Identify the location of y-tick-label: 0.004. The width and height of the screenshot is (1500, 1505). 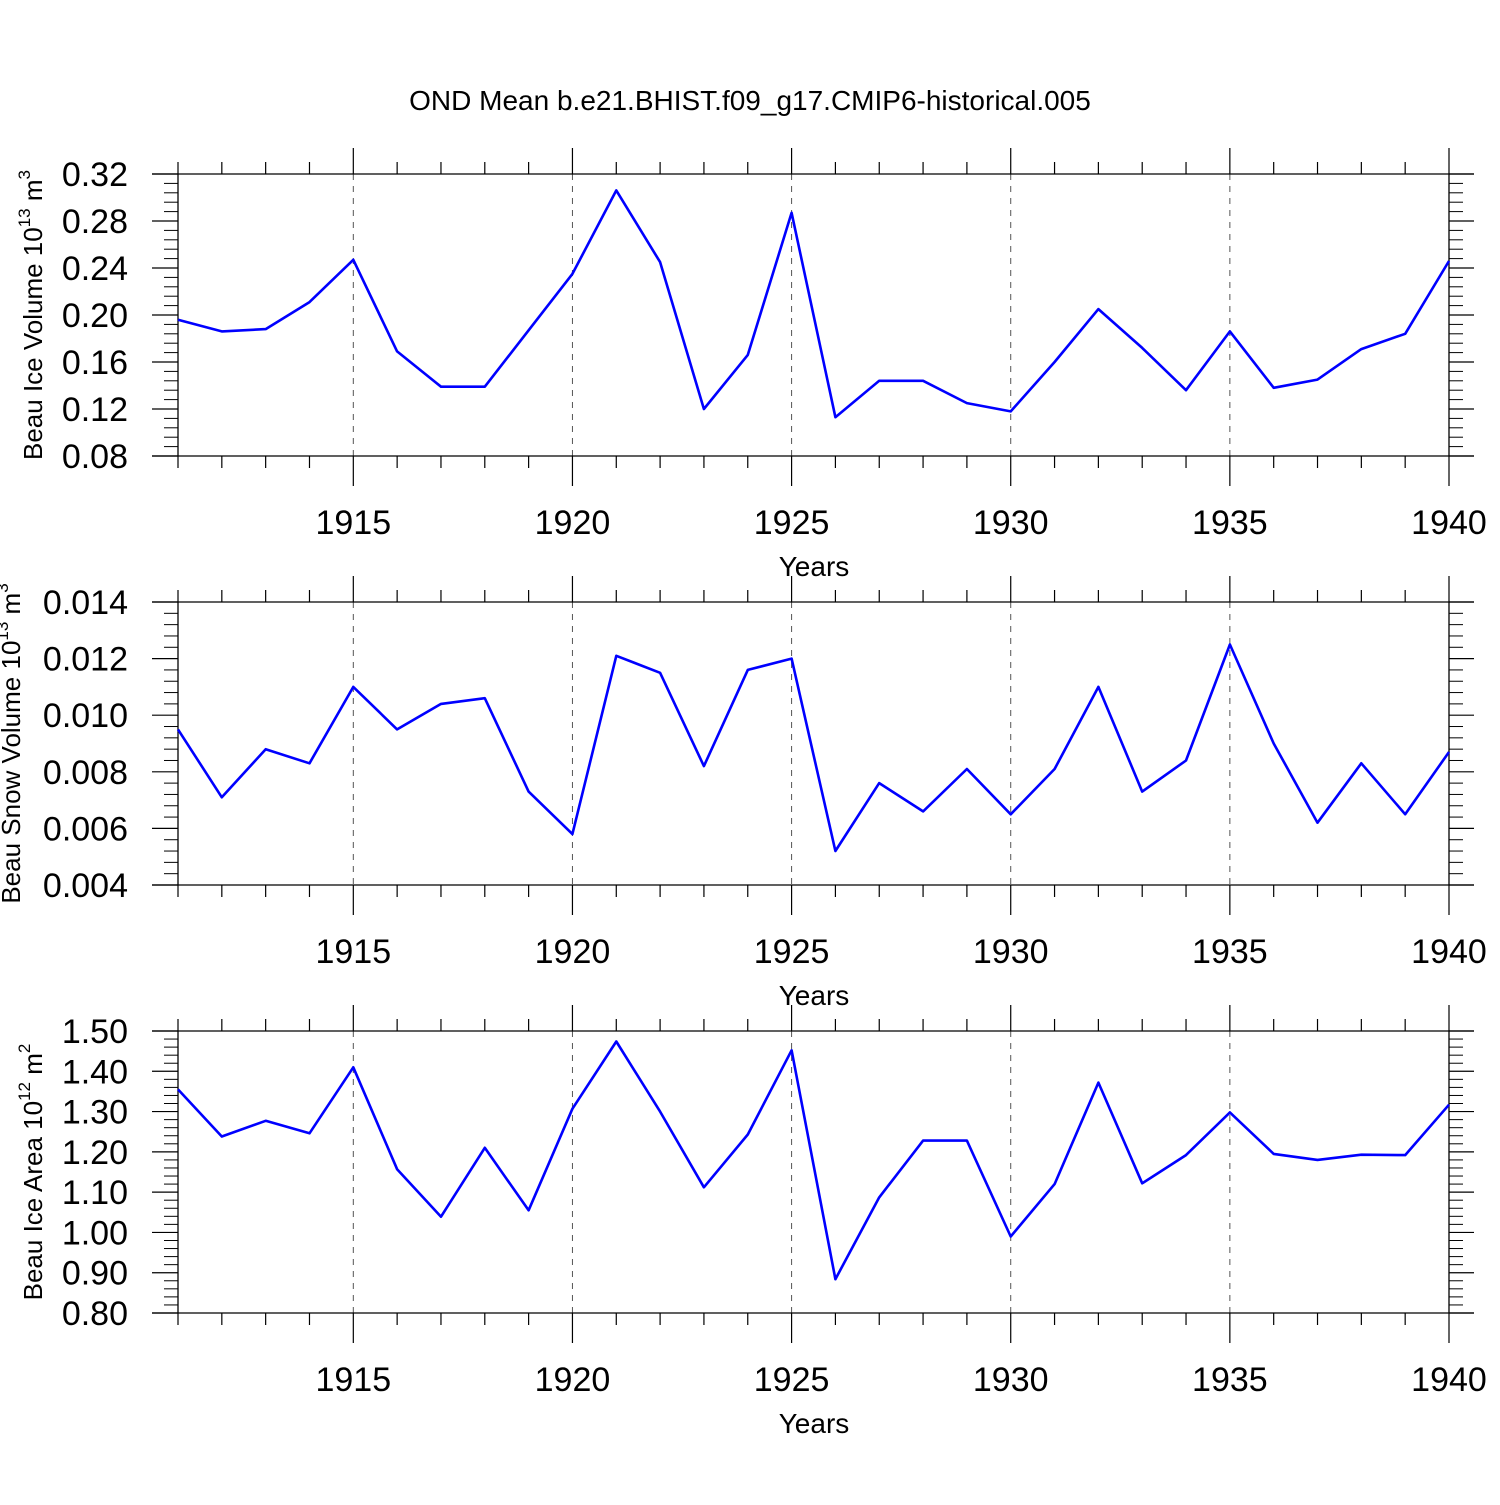
(85, 886).